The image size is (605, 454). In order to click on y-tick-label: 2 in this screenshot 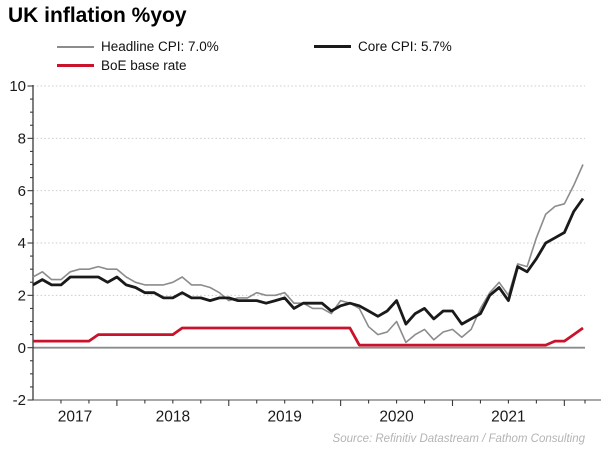, I will do `click(22, 296)`.